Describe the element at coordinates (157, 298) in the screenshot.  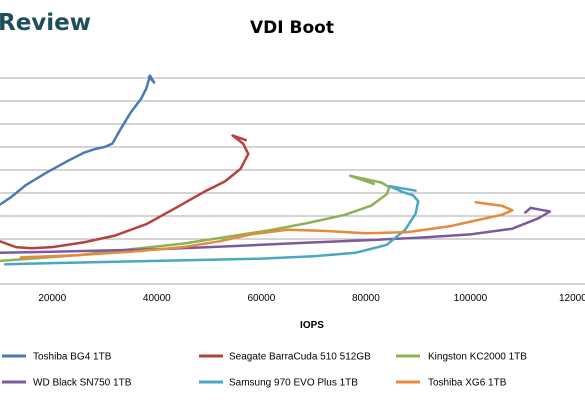
I see `x-tick-label: 40000` at that location.